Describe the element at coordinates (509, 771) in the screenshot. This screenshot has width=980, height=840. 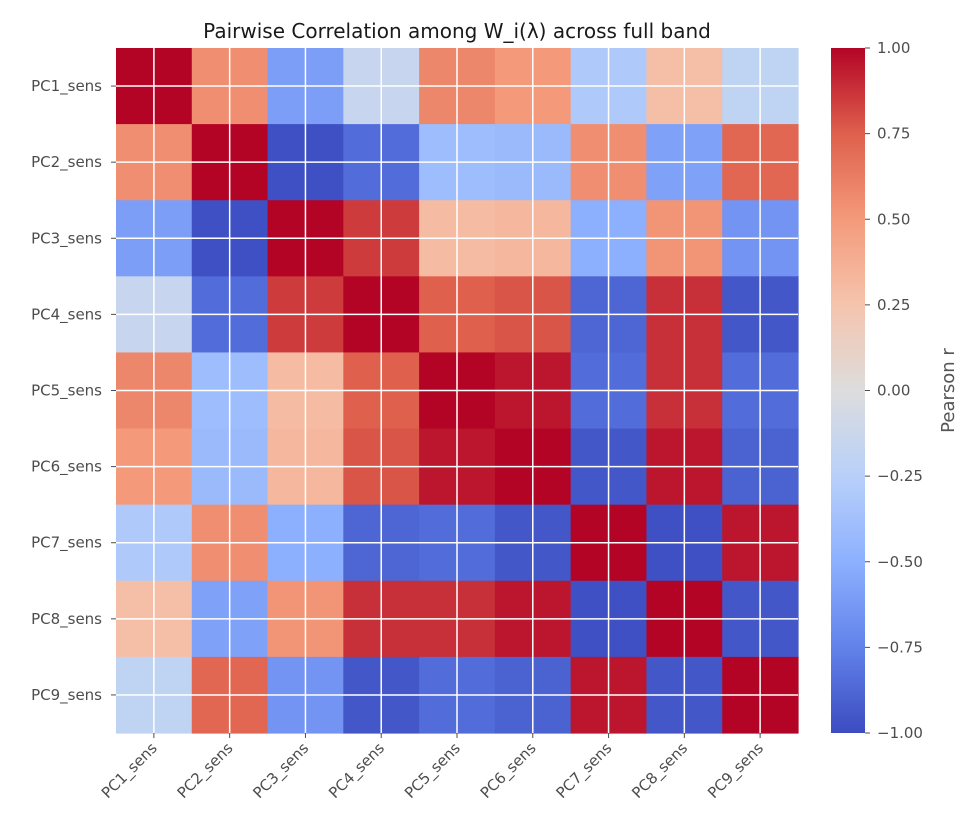
I see `x-tick-label: PC6_sens` at that location.